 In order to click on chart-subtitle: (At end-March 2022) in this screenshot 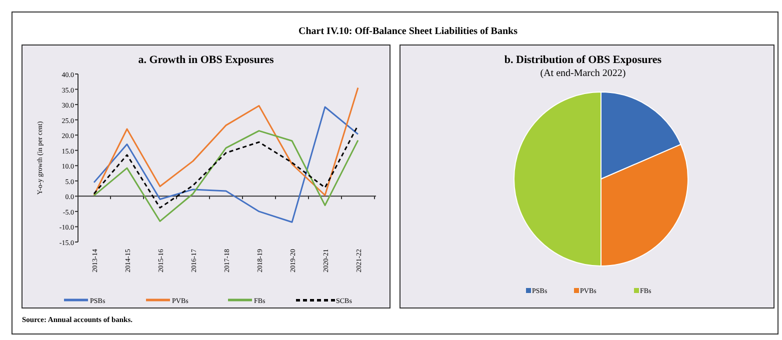, I will do `click(583, 73)`.